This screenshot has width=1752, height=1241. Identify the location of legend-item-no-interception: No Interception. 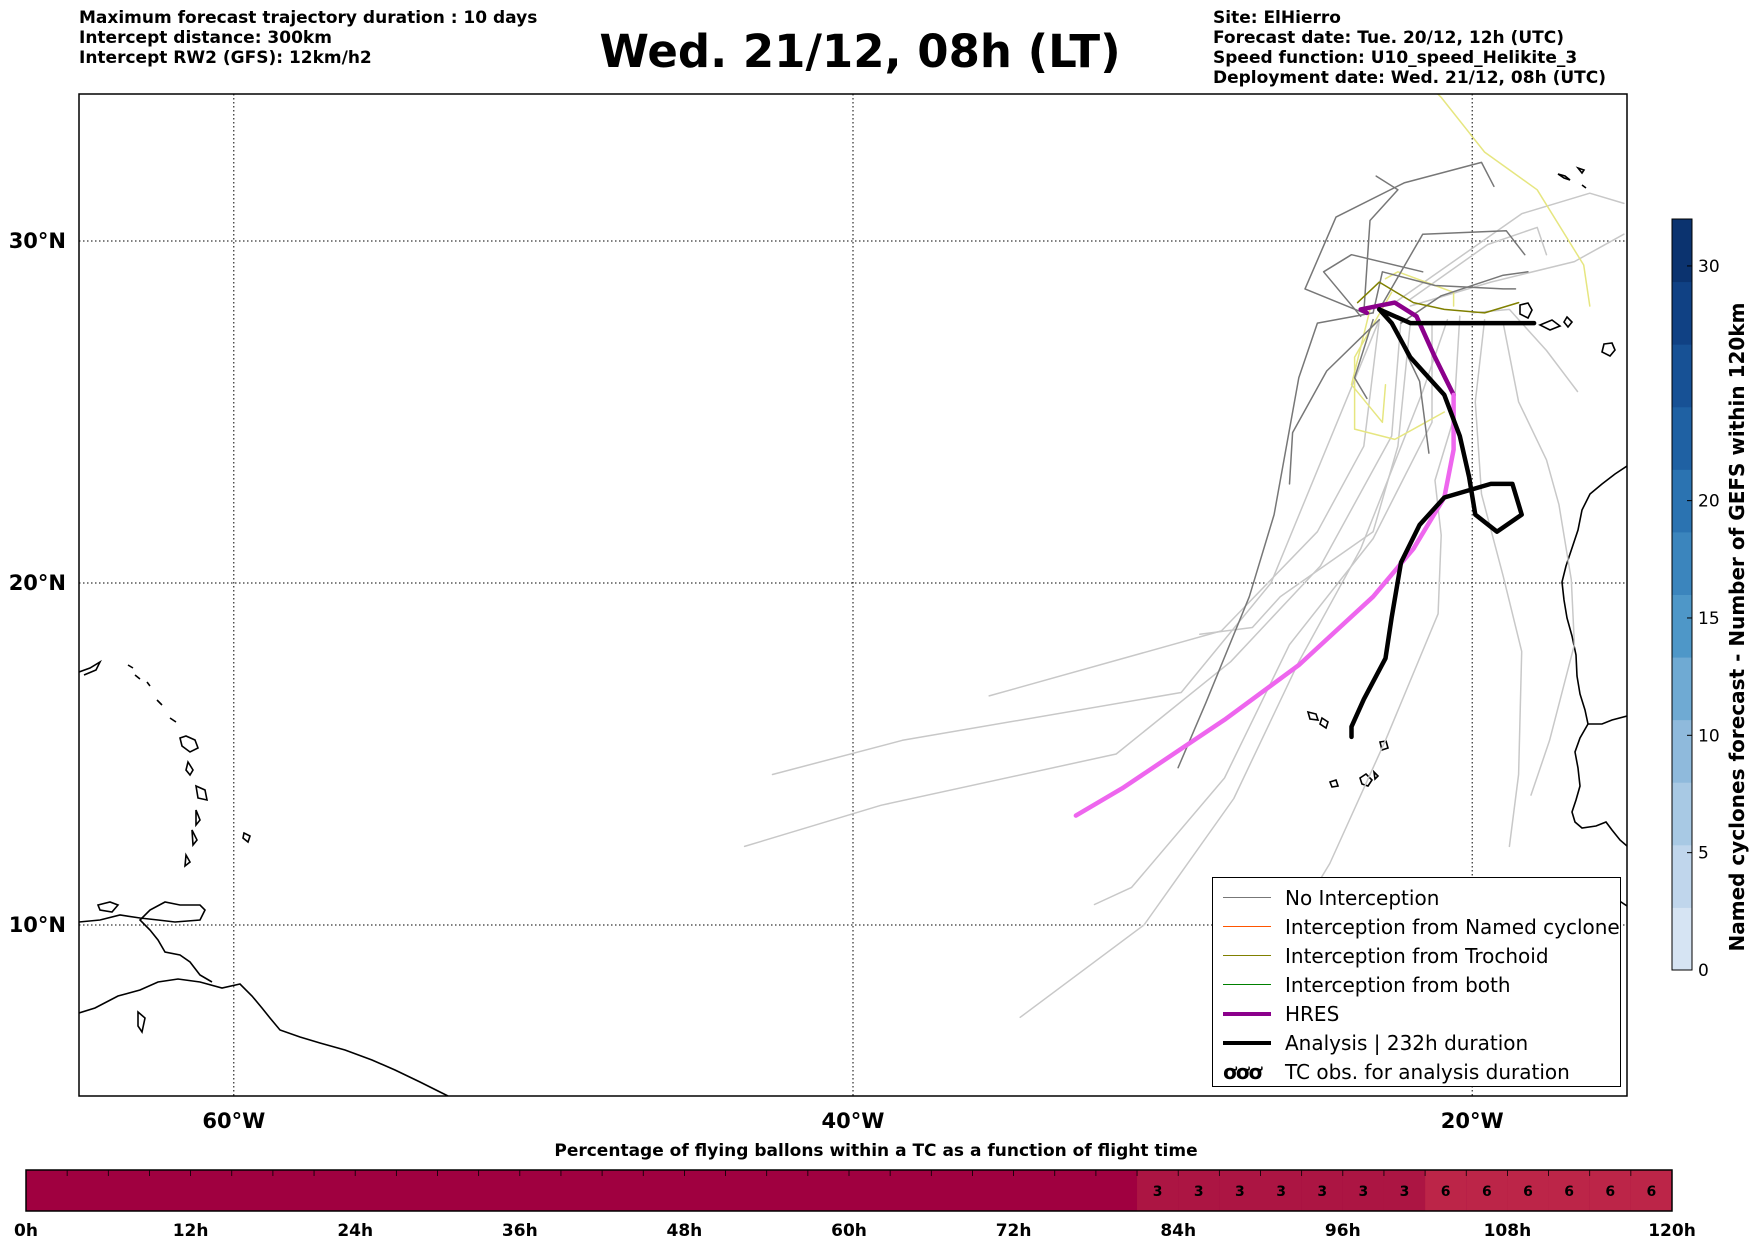
(1326, 897).